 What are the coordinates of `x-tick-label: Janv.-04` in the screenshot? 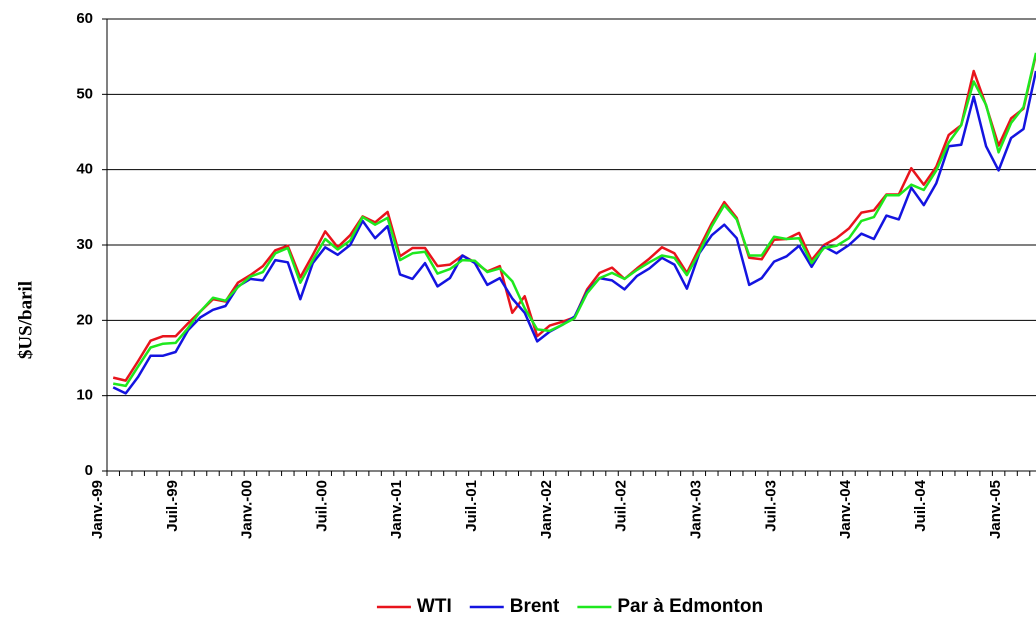 It's located at (845, 509).